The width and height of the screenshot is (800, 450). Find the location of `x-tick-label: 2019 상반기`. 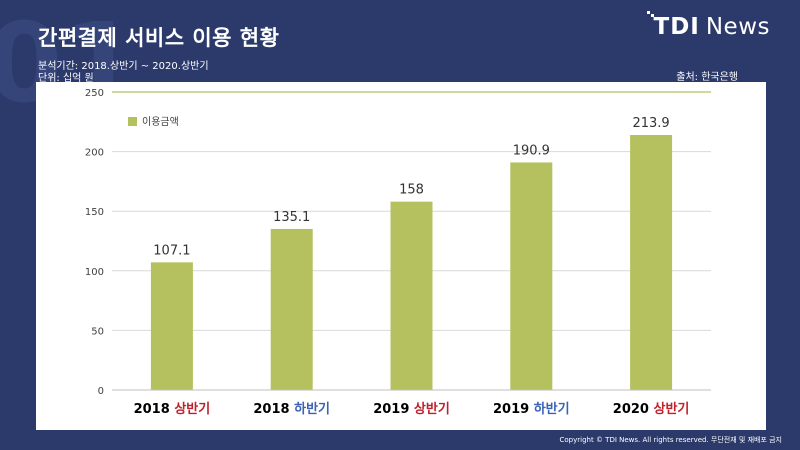

x-tick-label: 2019 상반기 is located at coordinates (411, 409).